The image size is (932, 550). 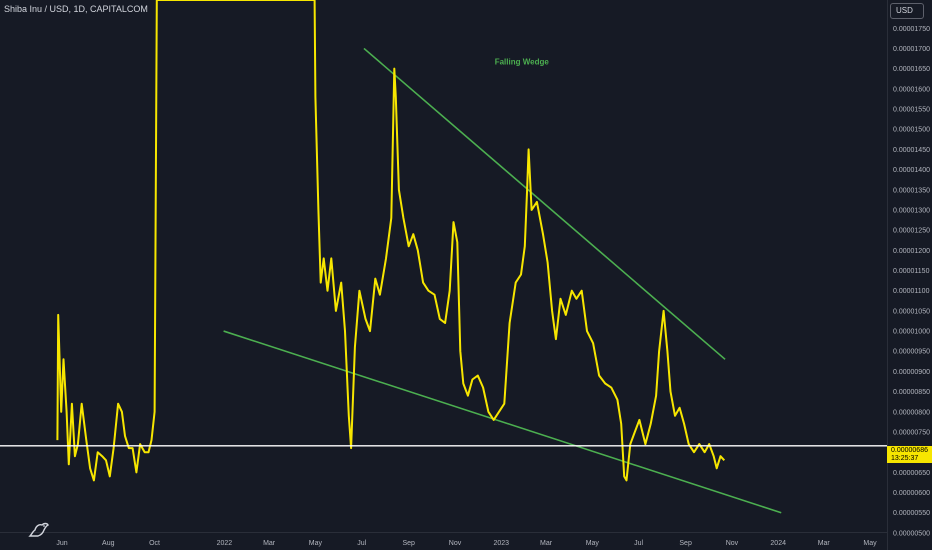 I want to click on tradingview-logo-icon, so click(x=39, y=528).